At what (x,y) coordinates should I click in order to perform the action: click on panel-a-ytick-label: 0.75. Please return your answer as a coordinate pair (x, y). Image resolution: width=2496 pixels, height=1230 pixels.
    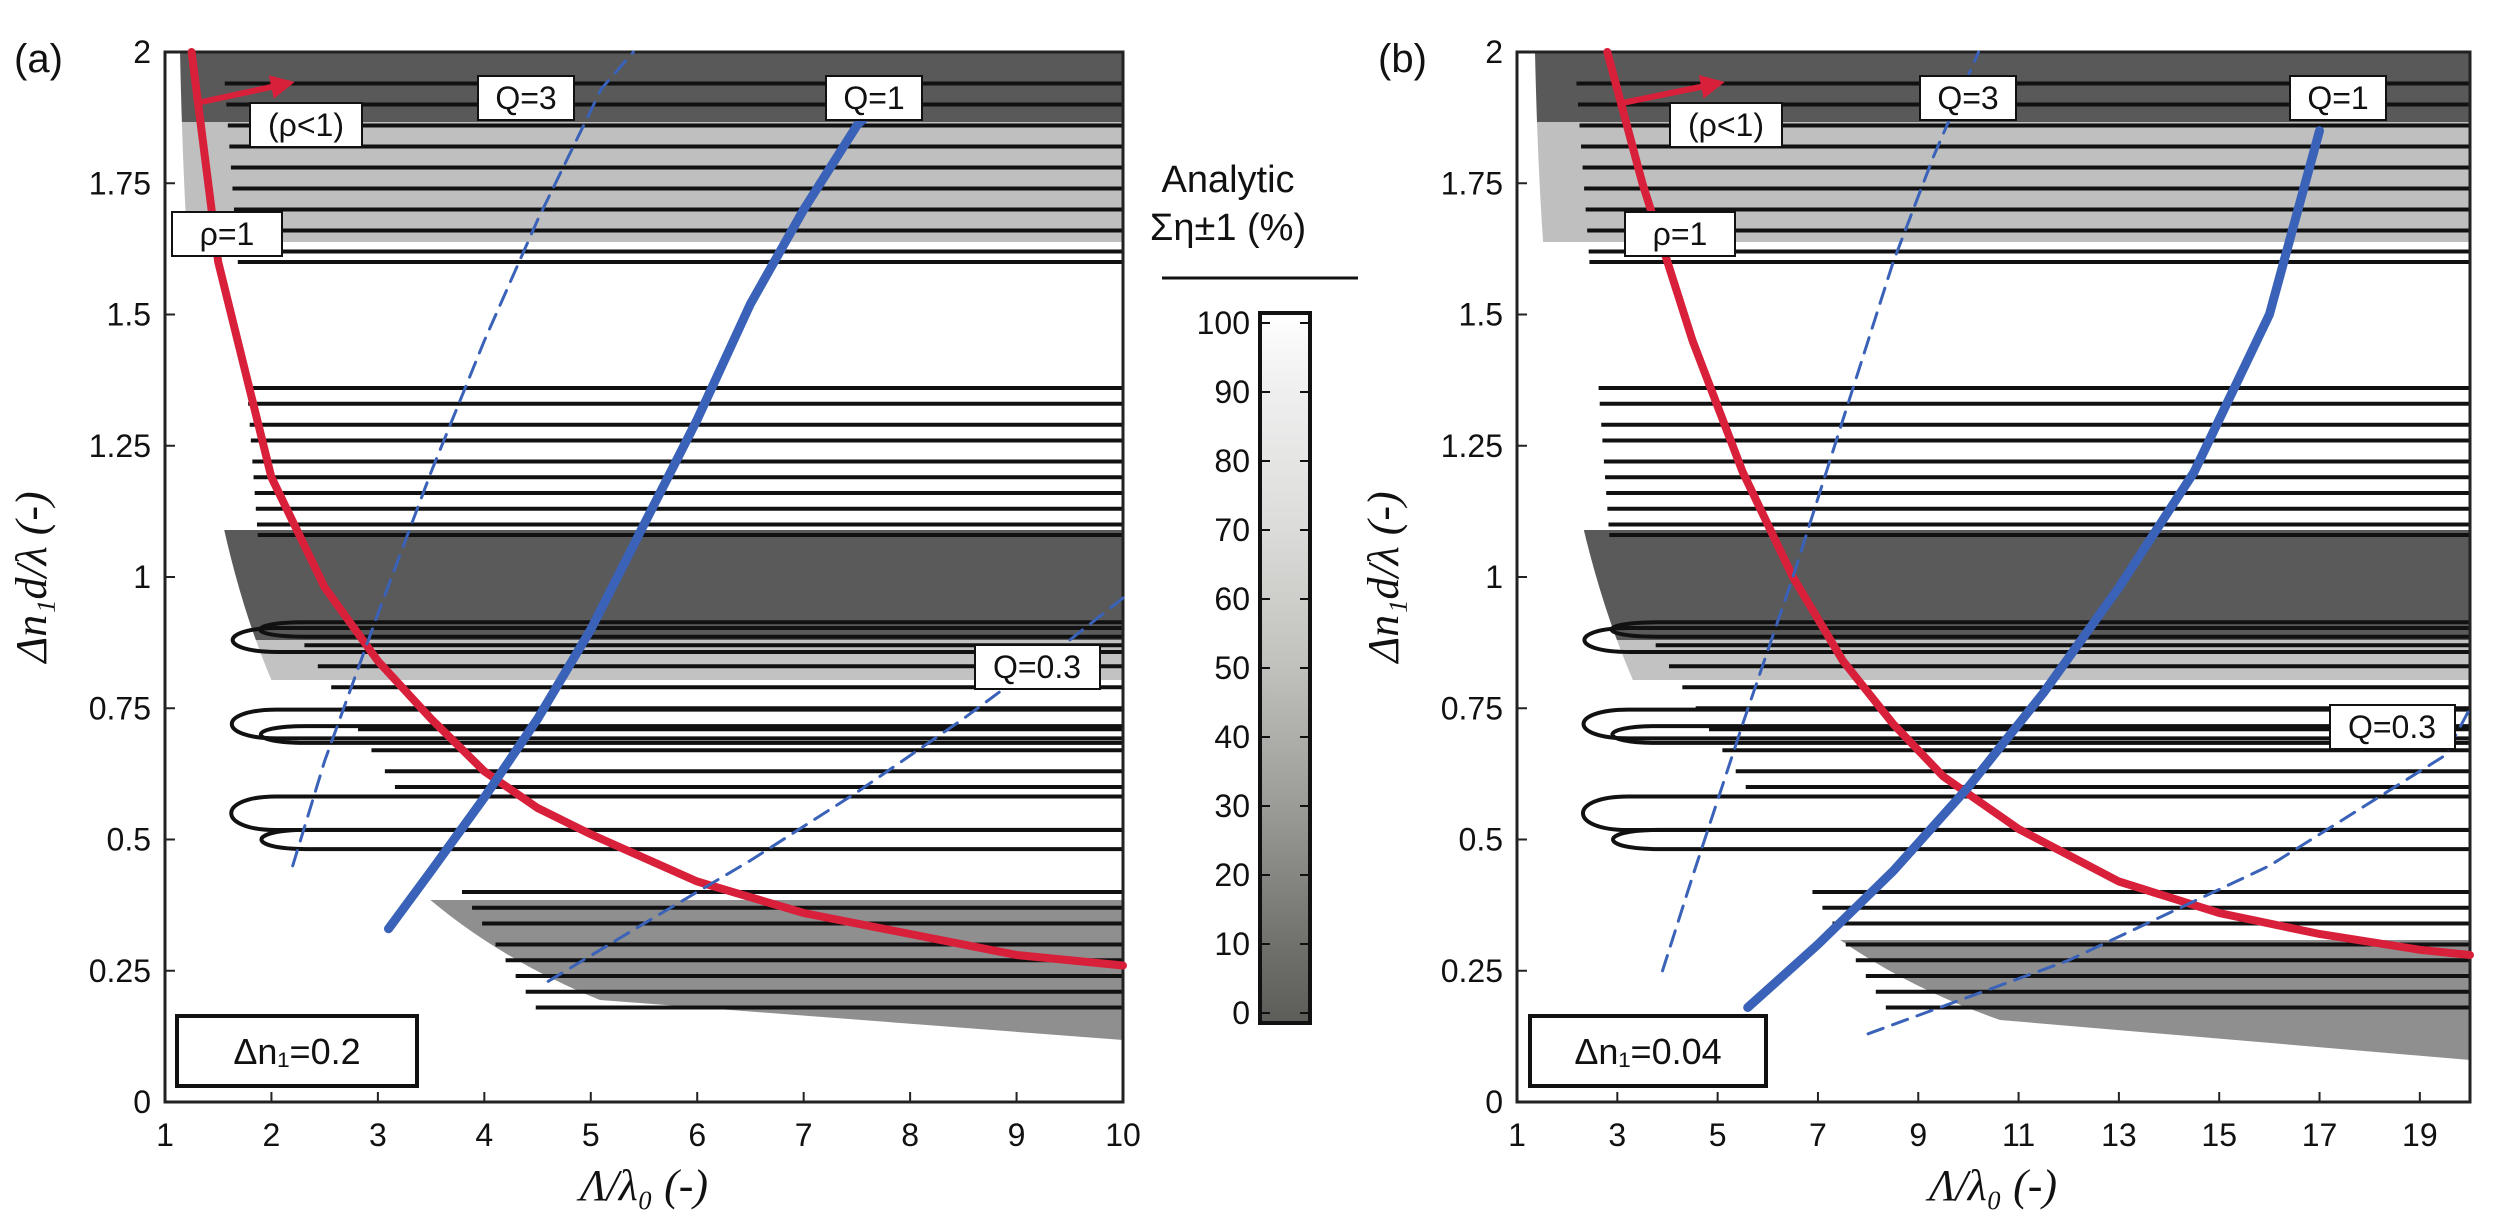
    Looking at the image, I should click on (120, 708).